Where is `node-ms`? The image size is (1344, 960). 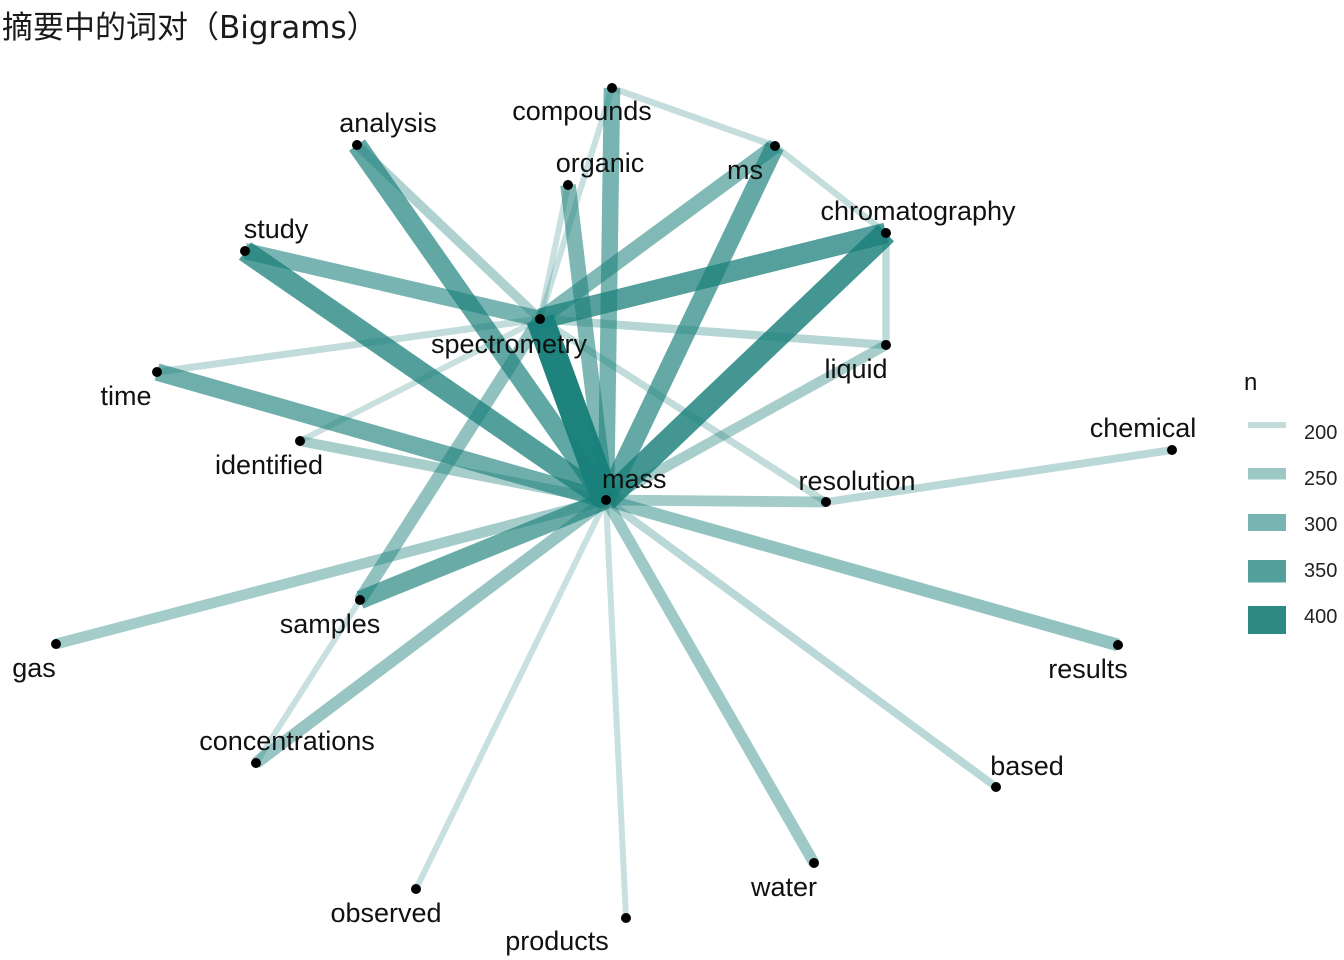 node-ms is located at coordinates (775, 146).